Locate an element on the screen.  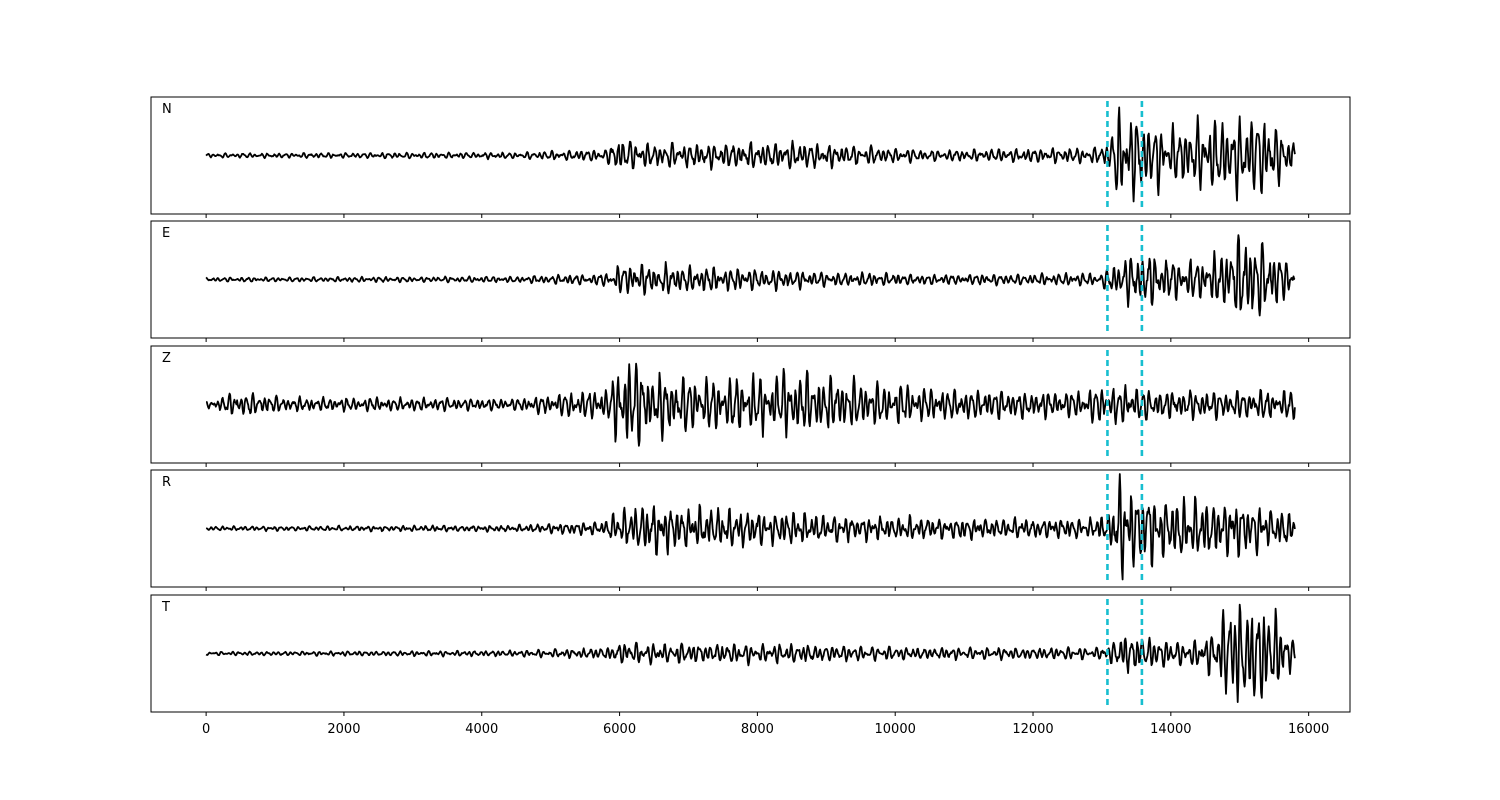
panel-label: E is located at coordinates (166, 233).